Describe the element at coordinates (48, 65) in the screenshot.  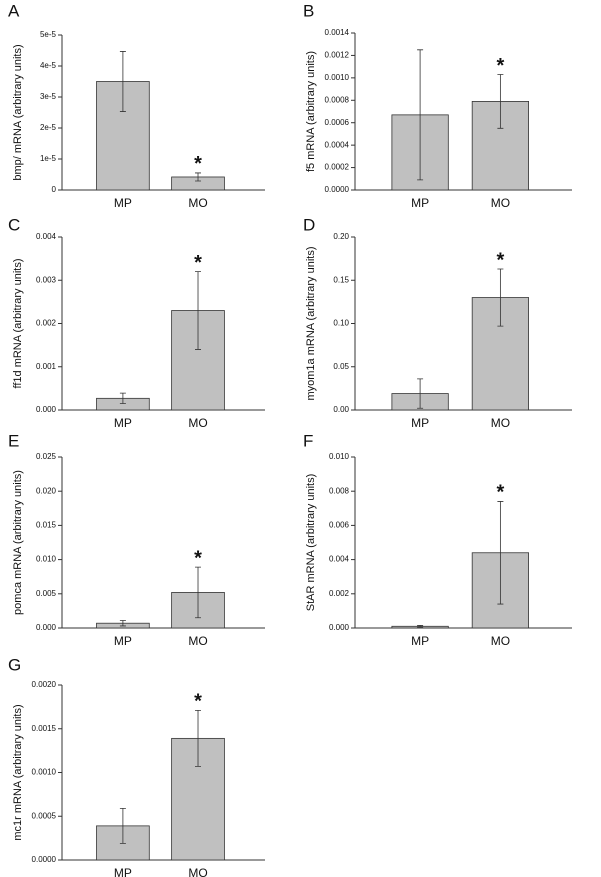
I see `y-tick-label: 4e-5` at that location.